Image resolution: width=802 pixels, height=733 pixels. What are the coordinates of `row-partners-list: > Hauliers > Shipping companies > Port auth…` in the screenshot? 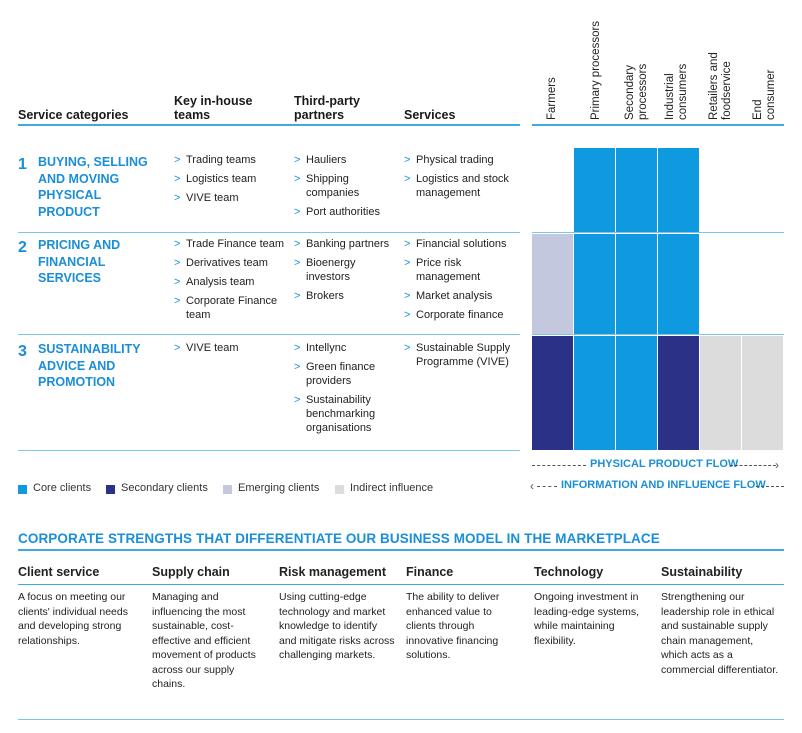 It's located at (344, 188).